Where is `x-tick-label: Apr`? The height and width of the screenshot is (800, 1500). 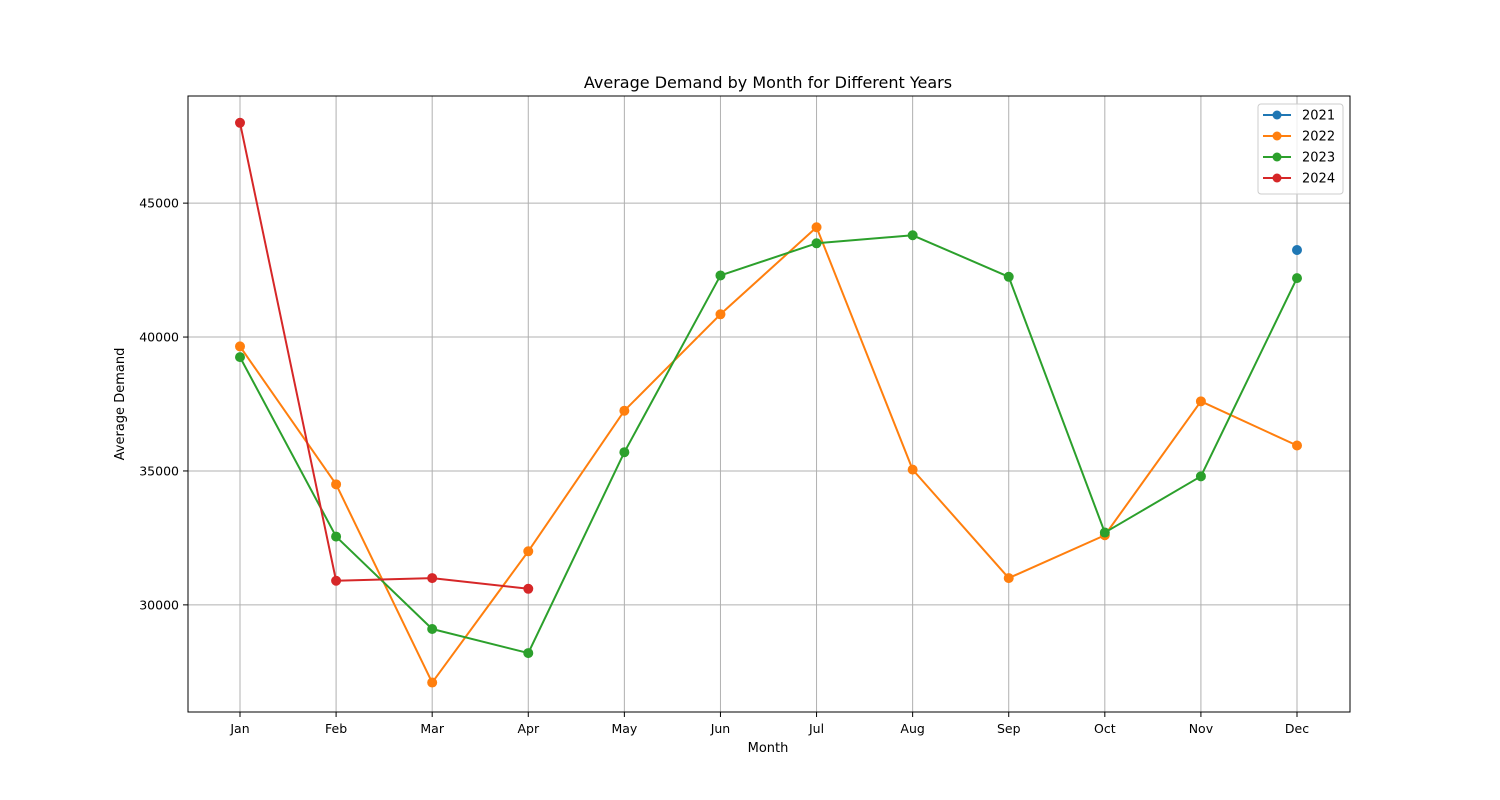
x-tick-label: Apr is located at coordinates (528, 728).